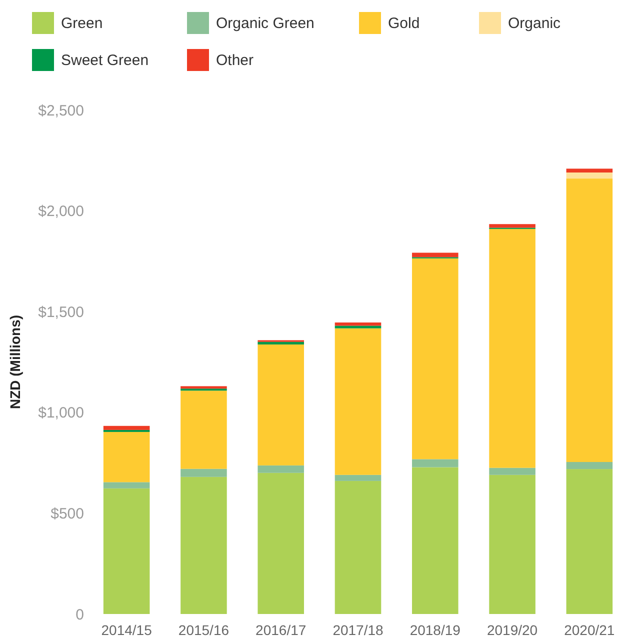 This screenshot has height=641, width=640. I want to click on legend-label: Green, so click(82, 23).